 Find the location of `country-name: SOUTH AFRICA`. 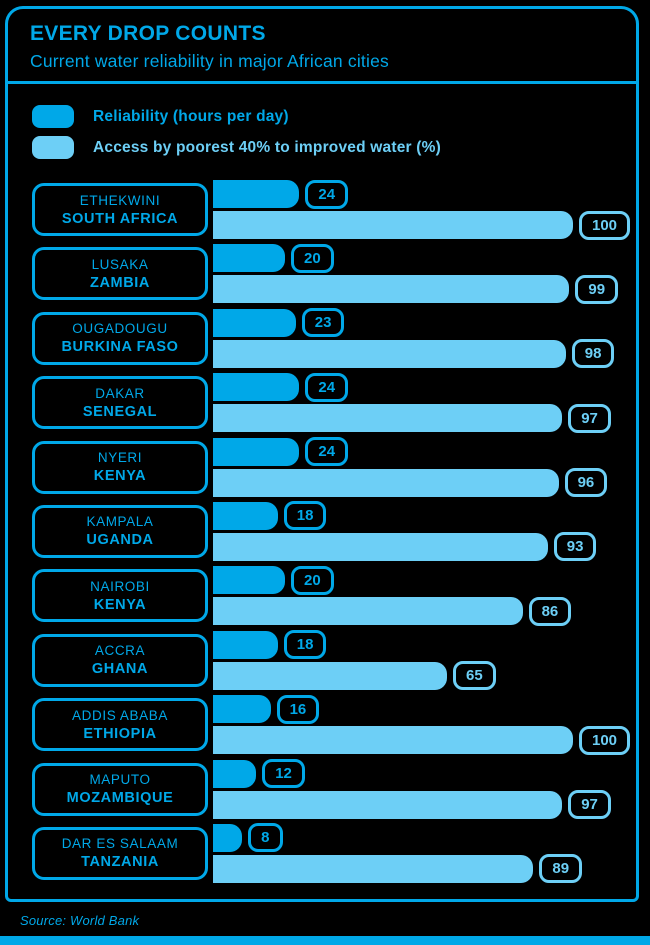

country-name: SOUTH AFRICA is located at coordinates (120, 218).